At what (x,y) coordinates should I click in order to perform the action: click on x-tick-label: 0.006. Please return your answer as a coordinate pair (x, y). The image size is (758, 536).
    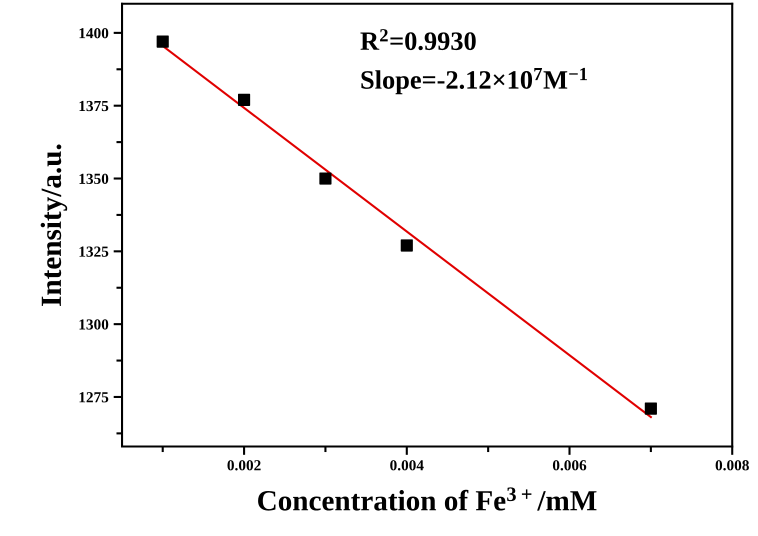
    Looking at the image, I should click on (569, 465).